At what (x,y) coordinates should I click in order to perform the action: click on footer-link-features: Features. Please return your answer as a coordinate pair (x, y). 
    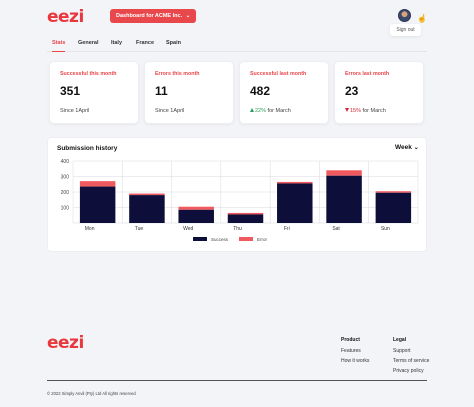
    Looking at the image, I should click on (351, 351).